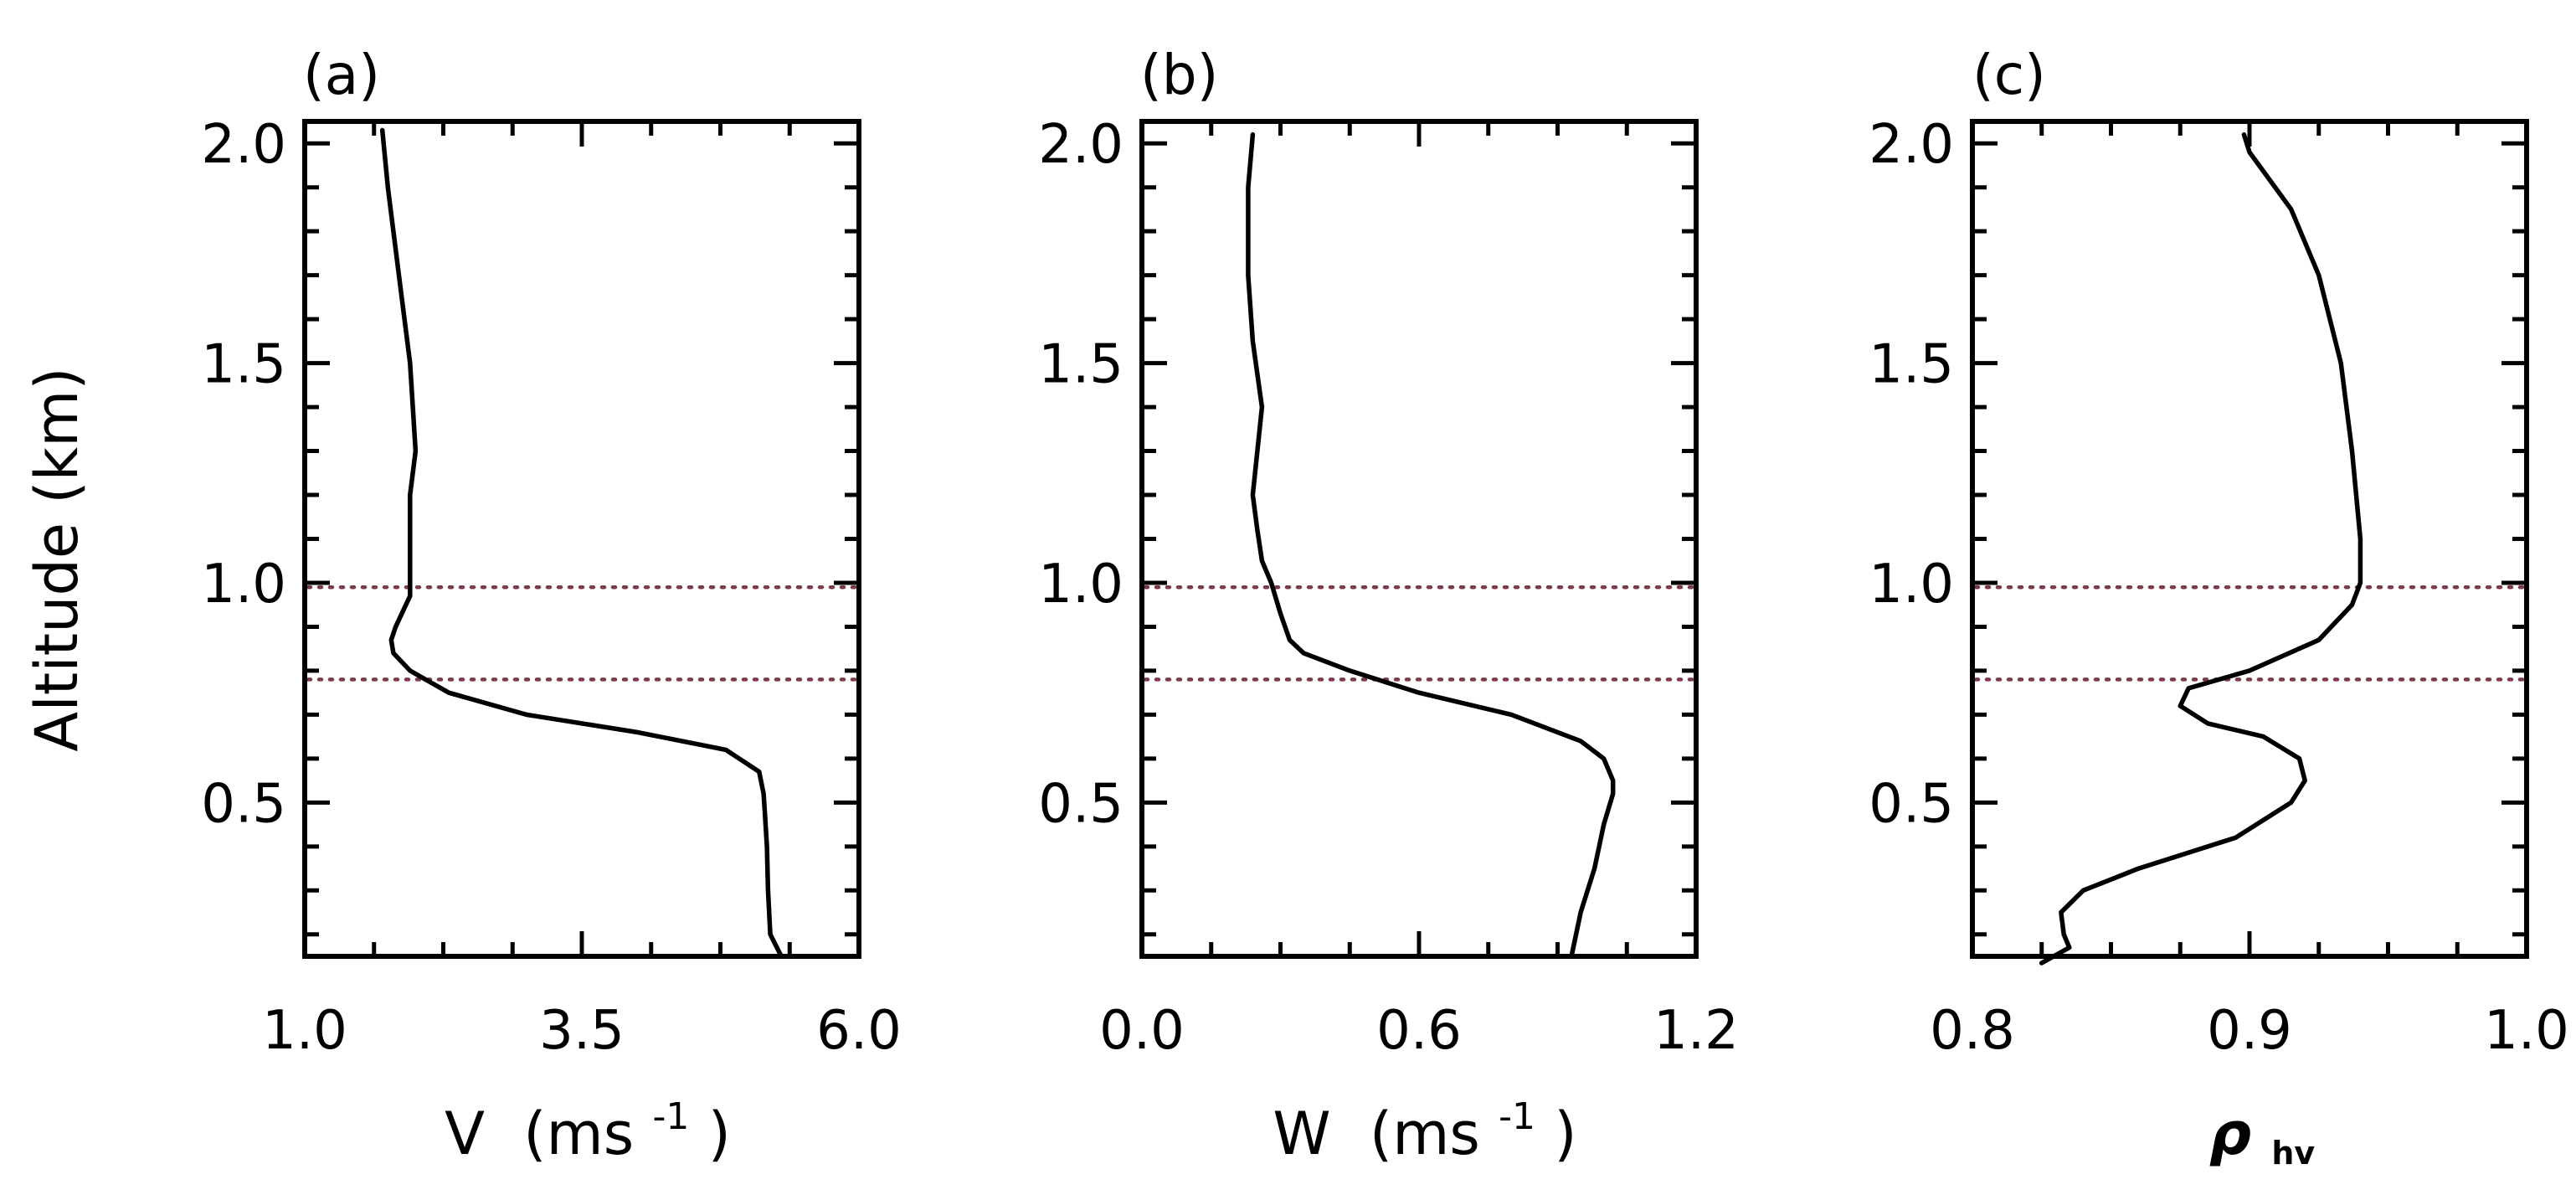  Describe the element at coordinates (2201, 548) in the screenshot. I see `panel-c-rhohv-profile-line` at that location.